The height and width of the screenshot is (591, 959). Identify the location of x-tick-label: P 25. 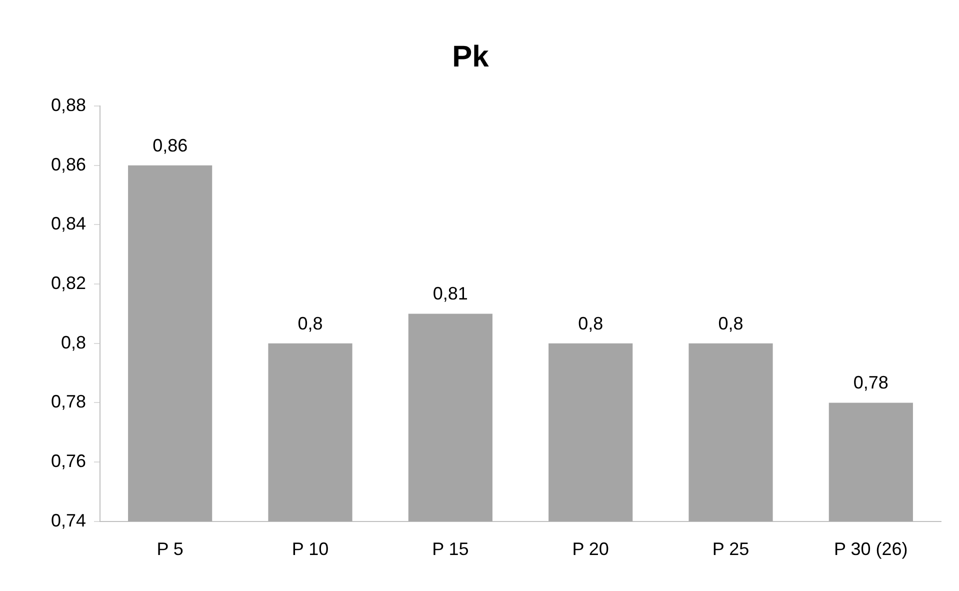
(731, 549).